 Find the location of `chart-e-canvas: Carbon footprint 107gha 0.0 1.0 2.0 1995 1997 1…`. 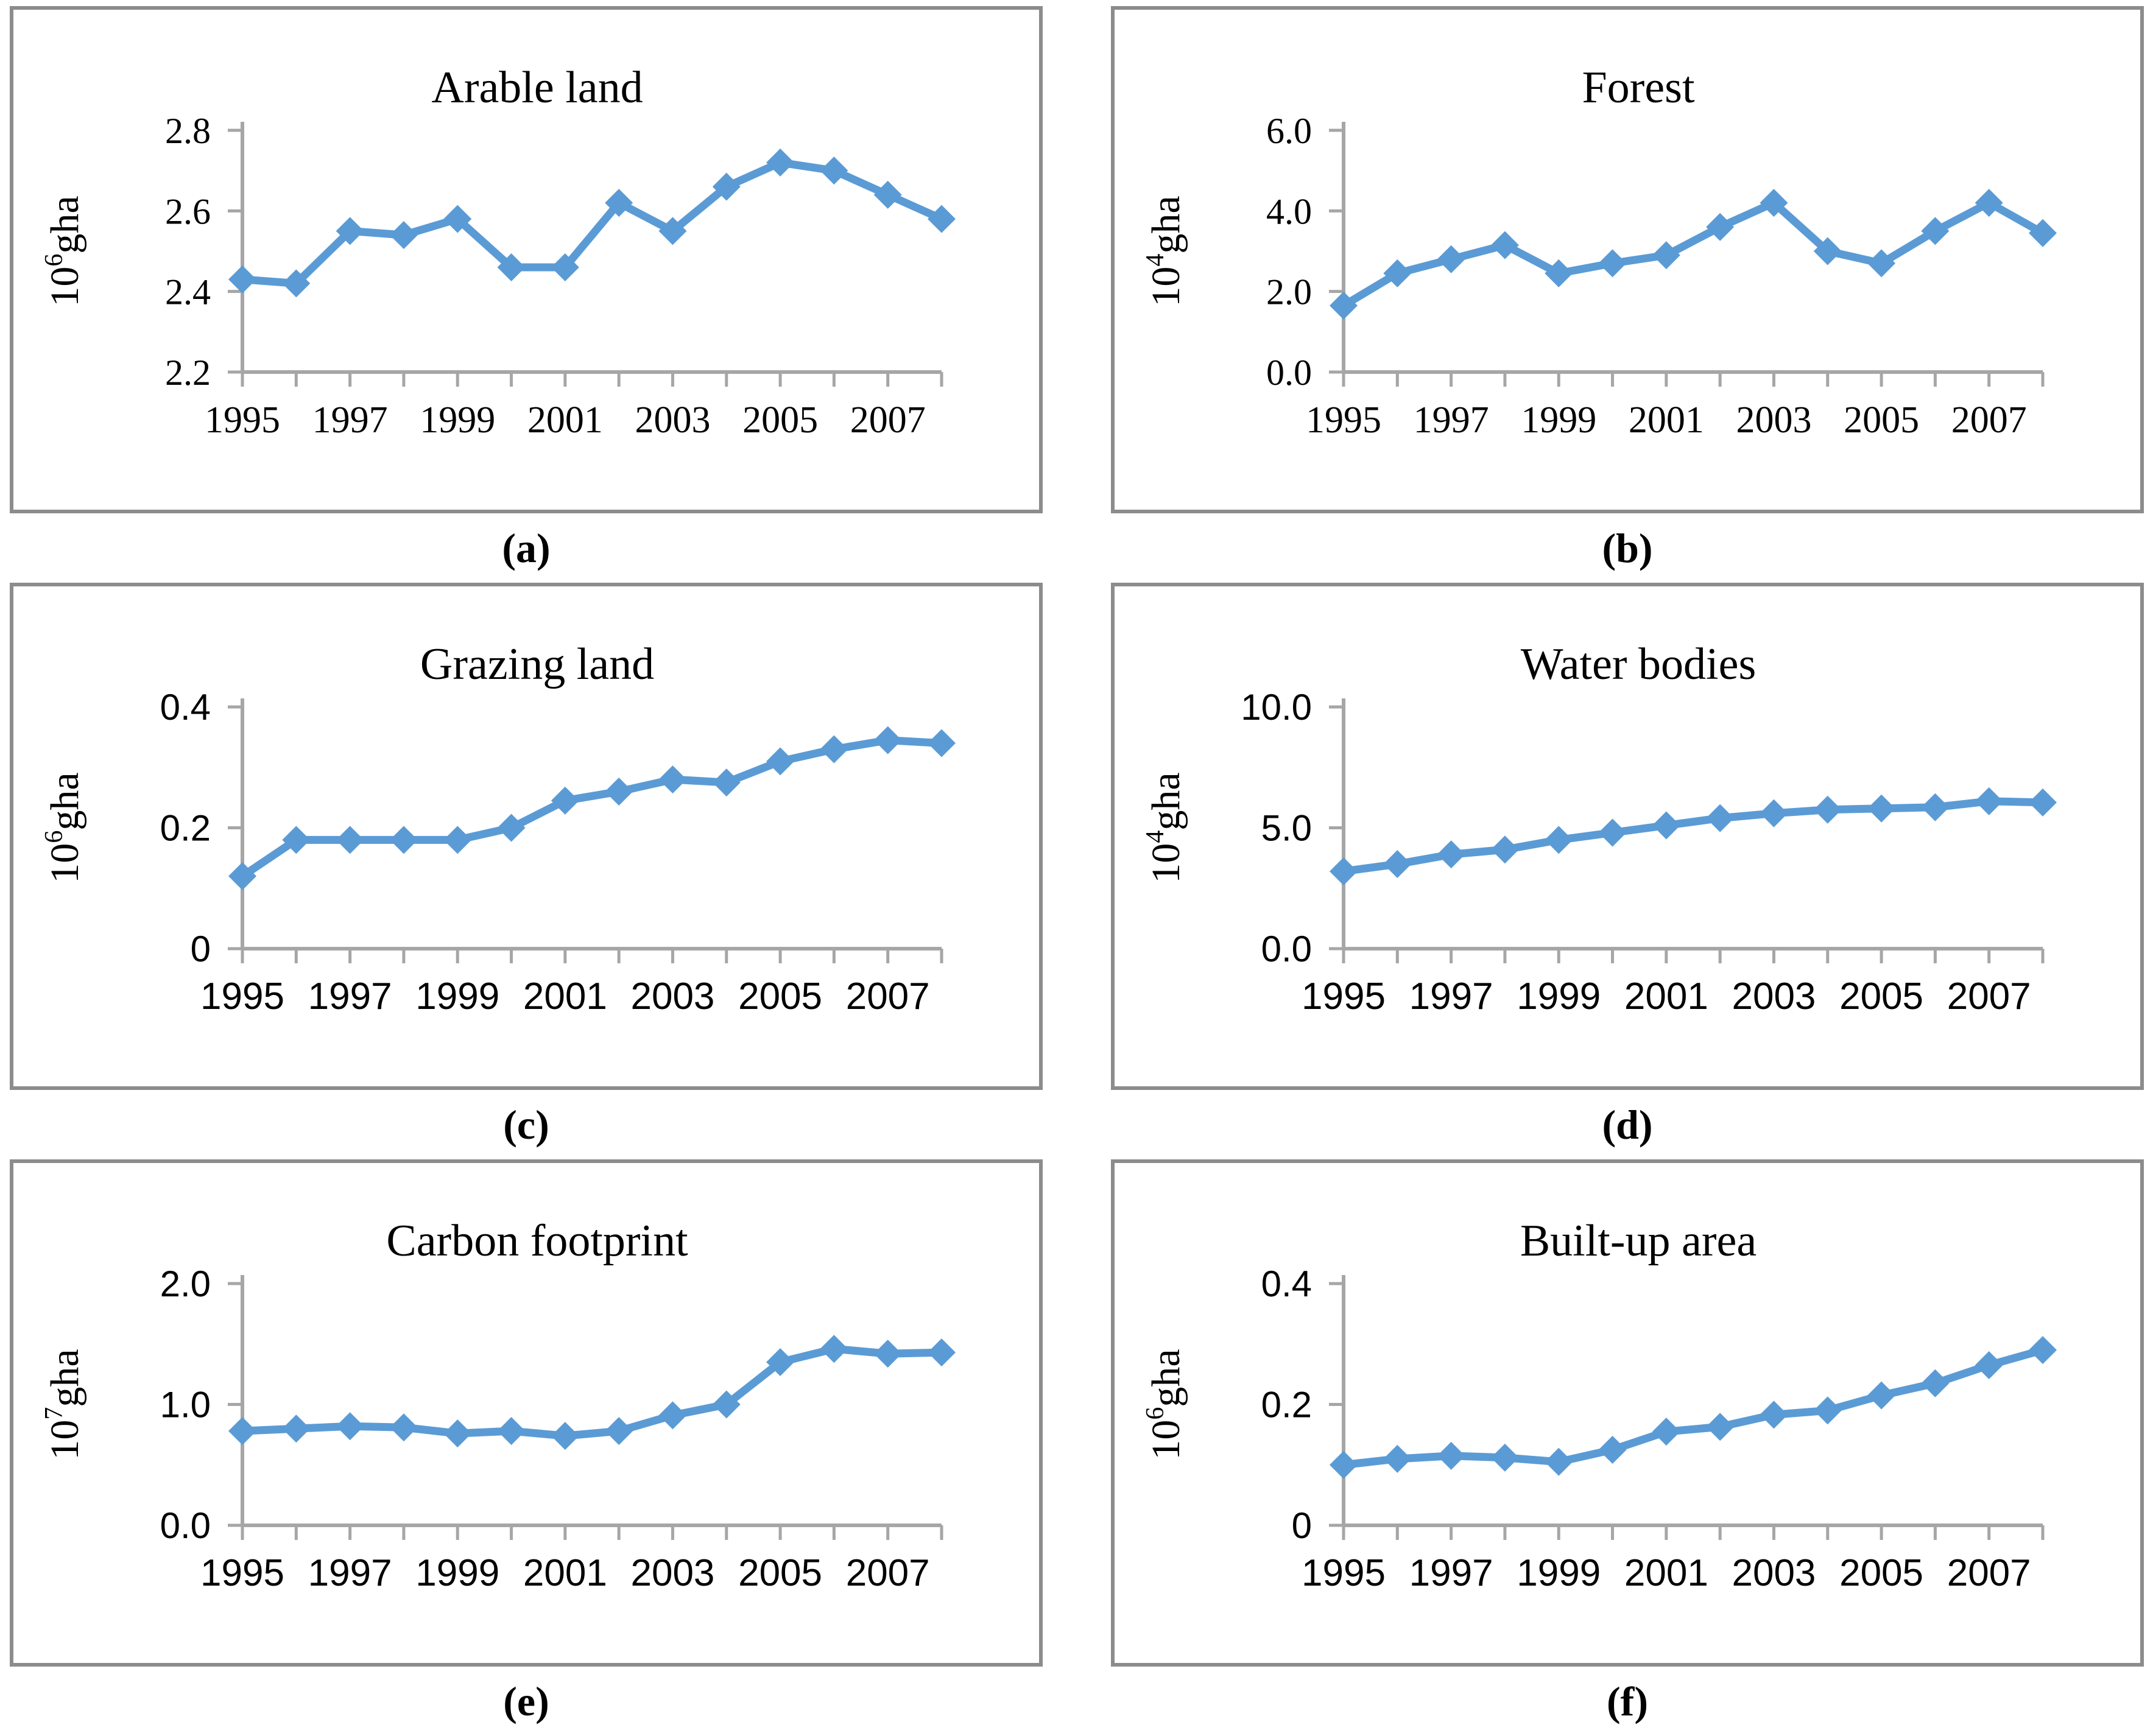

chart-e-canvas: Carbon footprint 107gha 0.0 1.0 2.0 1995 1997 1… is located at coordinates (498, 1405).